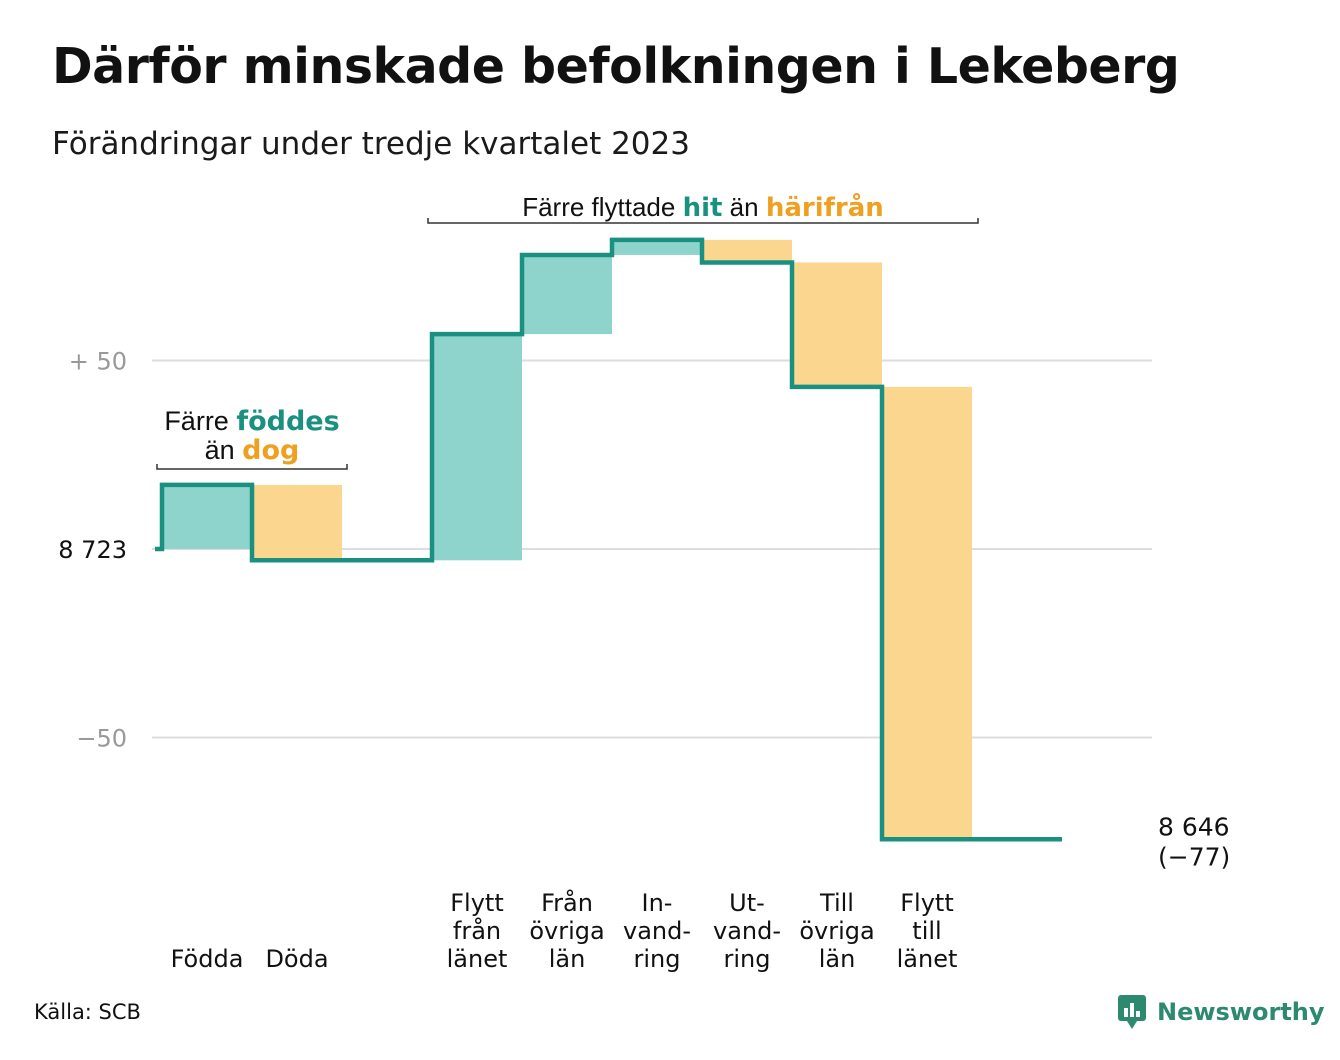 This screenshot has width=1340, height=1060. Describe the element at coordinates (371, 144) in the screenshot. I see `chart-subtitle: Förändringar under tredje kvartalet 2023` at that location.